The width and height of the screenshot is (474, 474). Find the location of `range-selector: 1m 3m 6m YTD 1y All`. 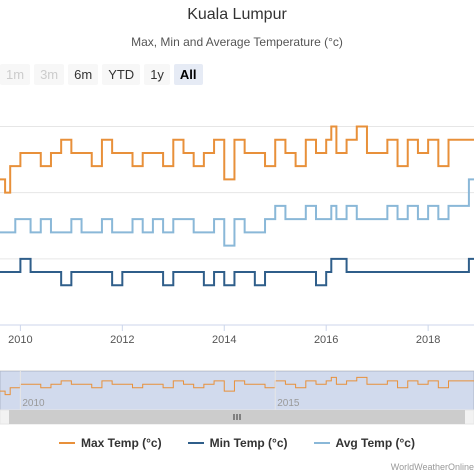

range-selector: 1m 3m 6m YTD 1y All is located at coordinates (101, 74).